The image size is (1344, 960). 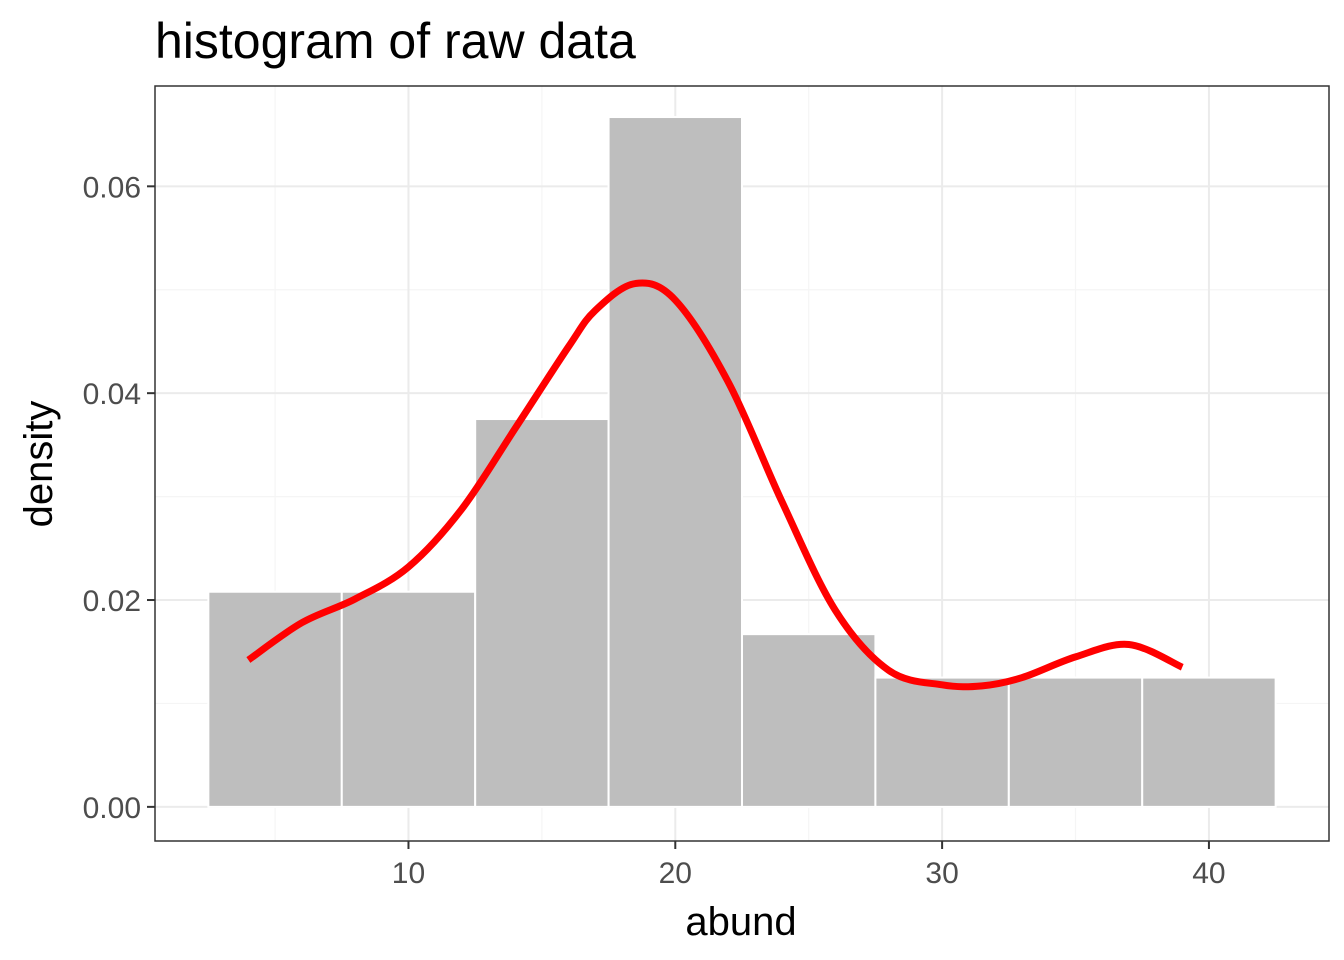 What do you see at coordinates (675, 873) in the screenshot?
I see `x-tick-label: 20` at bounding box center [675, 873].